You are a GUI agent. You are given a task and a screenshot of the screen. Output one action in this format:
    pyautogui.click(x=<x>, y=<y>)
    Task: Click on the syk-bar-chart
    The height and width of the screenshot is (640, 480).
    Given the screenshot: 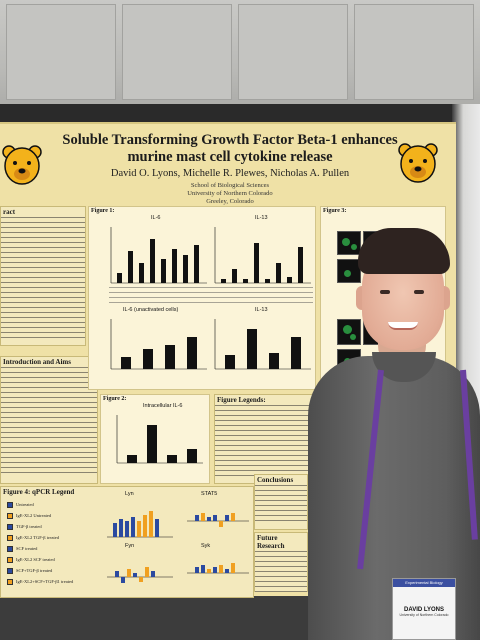 What is the action you would take?
    pyautogui.click(x=218, y=568)
    